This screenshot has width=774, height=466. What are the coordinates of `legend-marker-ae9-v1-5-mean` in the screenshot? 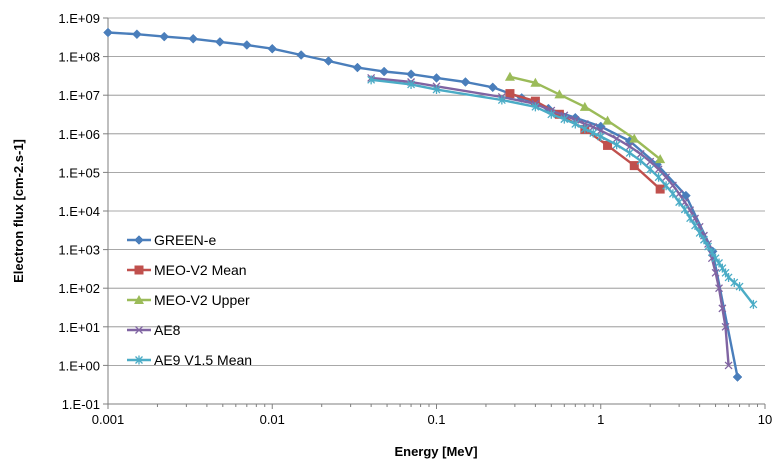 It's located at (139, 360).